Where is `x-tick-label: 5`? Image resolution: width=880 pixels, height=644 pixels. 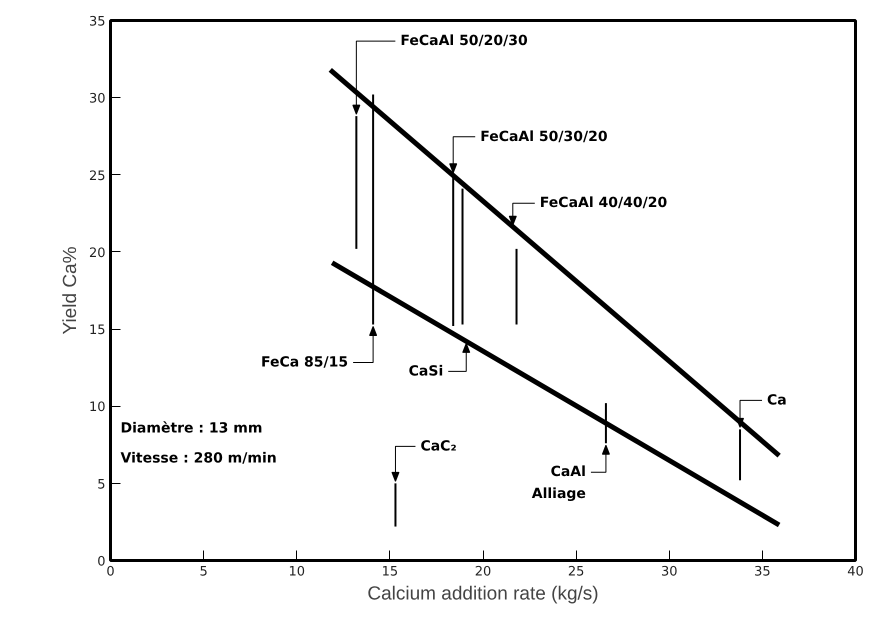
x-tick-label: 5 is located at coordinates (203, 572).